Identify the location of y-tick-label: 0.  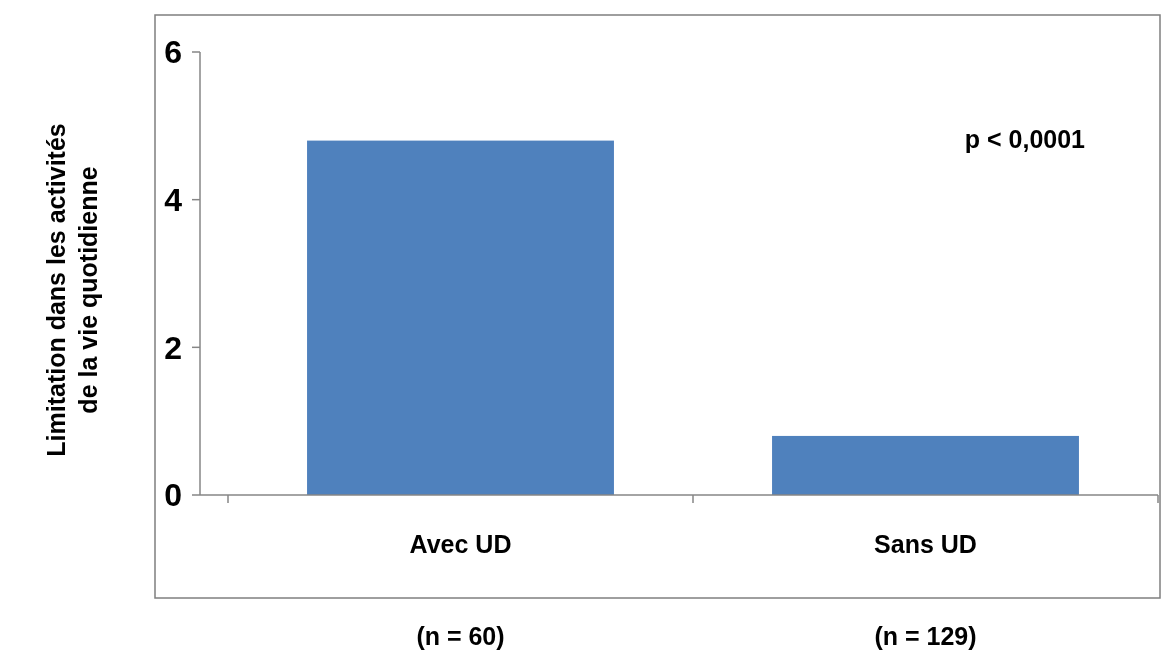
(173, 495).